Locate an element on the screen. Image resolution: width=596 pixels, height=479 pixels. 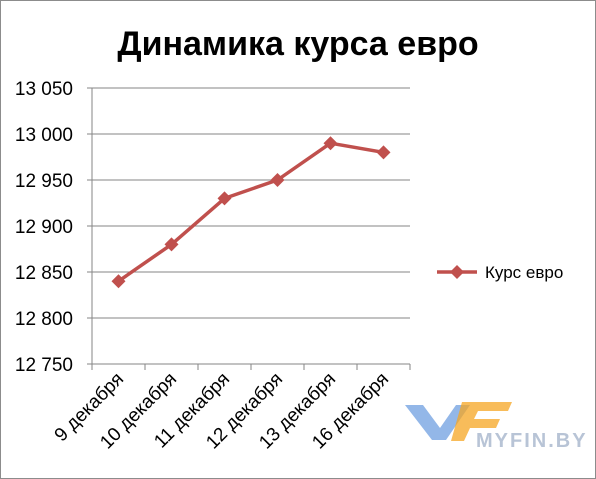
myfin-logo: MYFIN.BY is located at coordinates (496, 427).